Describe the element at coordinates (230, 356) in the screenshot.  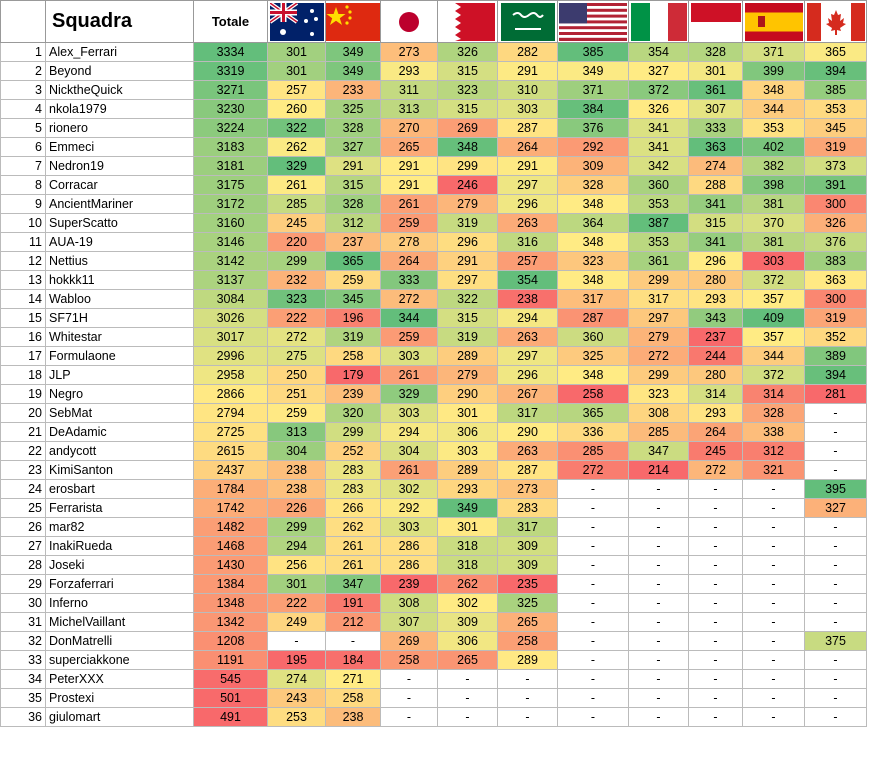
I see `total: 2996` at that location.